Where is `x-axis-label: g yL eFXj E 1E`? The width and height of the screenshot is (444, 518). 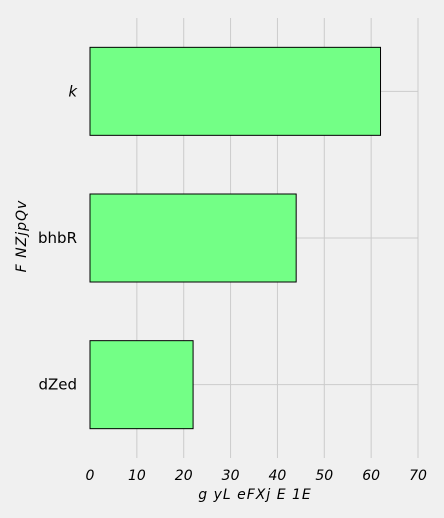
x-axis-label: g yL eFXj E 1E is located at coordinates (255, 495).